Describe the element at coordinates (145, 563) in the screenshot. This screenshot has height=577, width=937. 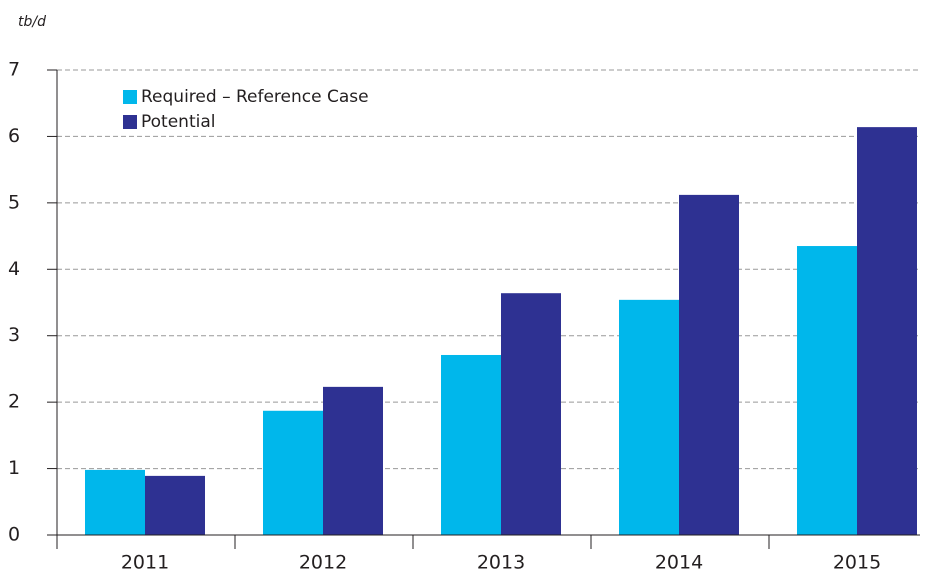
I see `x-tick-label: 2011` at that location.